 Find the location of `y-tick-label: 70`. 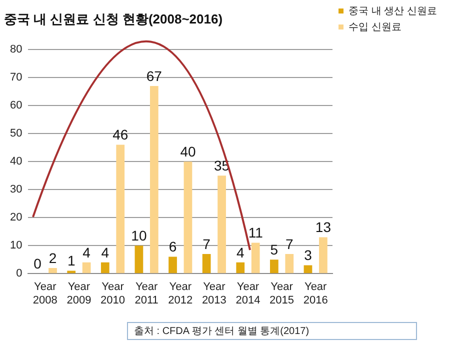

y-tick-label: 70 is located at coordinates (16, 78).